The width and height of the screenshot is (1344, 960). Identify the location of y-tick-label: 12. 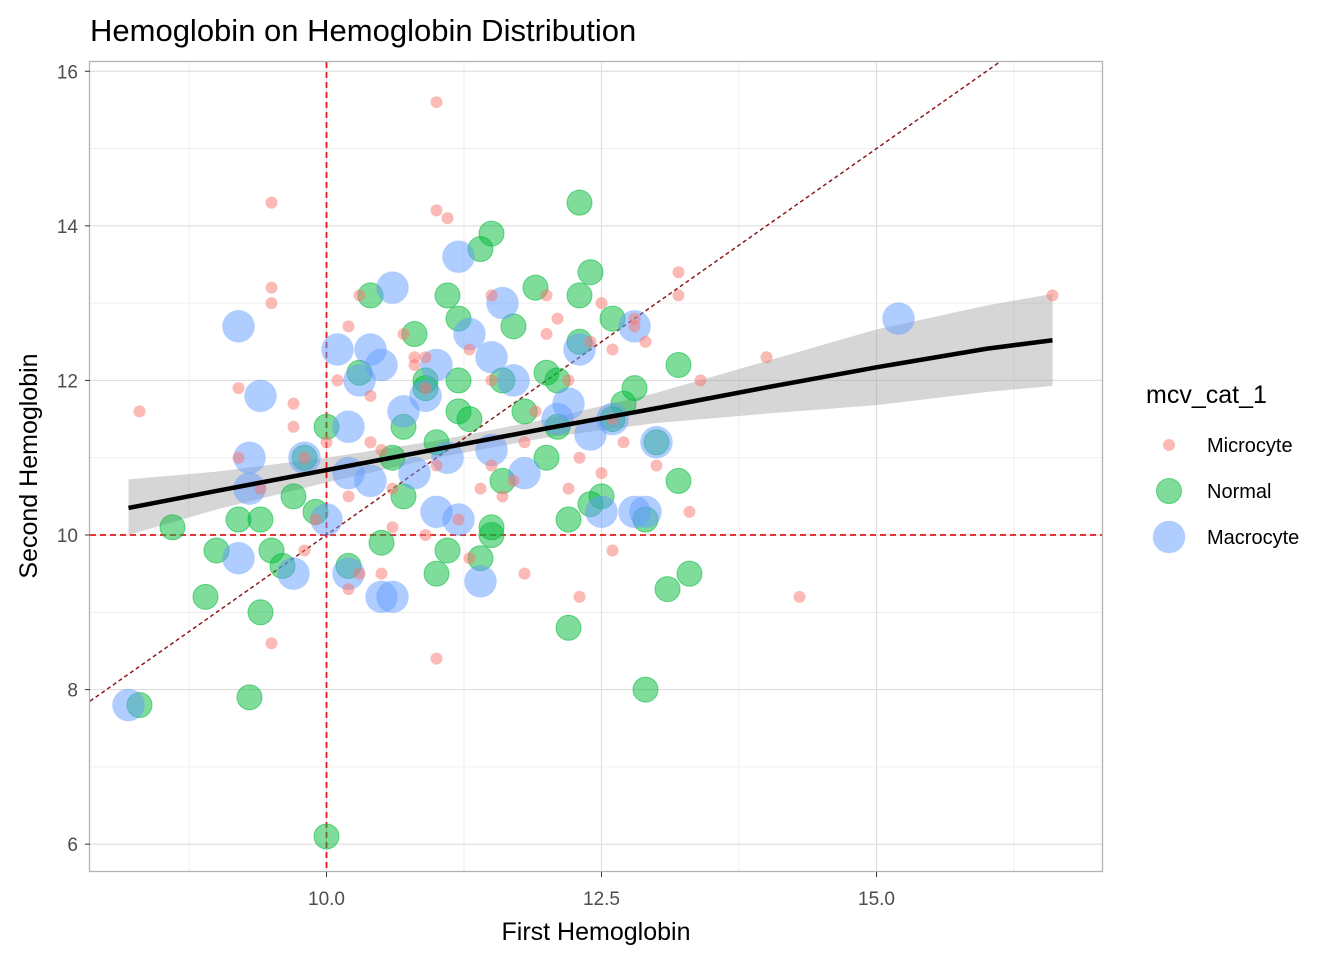
(67, 381).